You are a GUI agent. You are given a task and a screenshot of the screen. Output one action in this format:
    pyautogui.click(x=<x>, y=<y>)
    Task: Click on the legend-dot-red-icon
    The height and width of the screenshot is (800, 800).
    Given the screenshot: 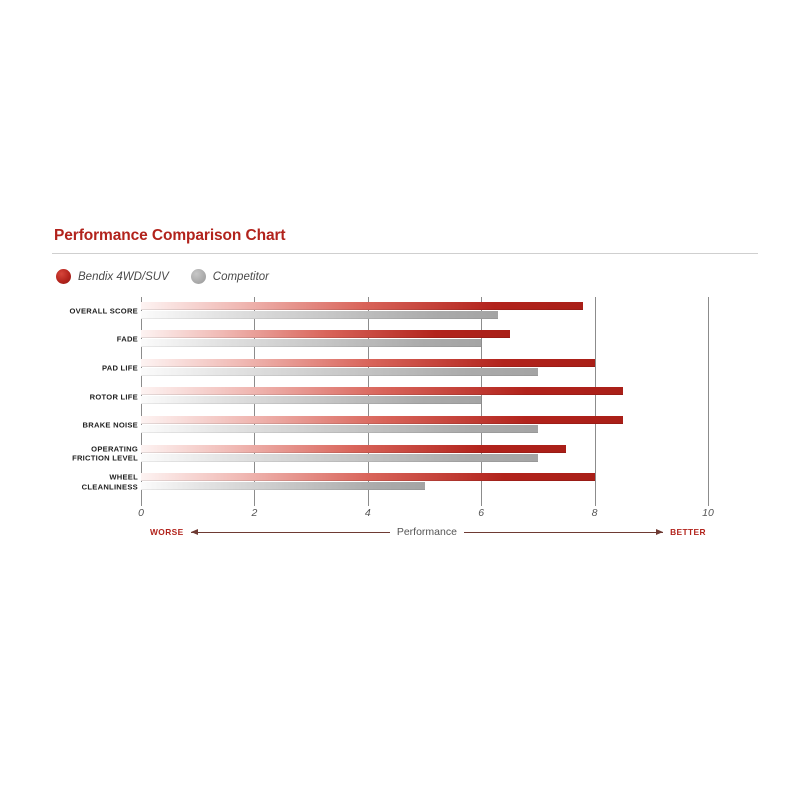 What is the action you would take?
    pyautogui.click(x=63, y=276)
    